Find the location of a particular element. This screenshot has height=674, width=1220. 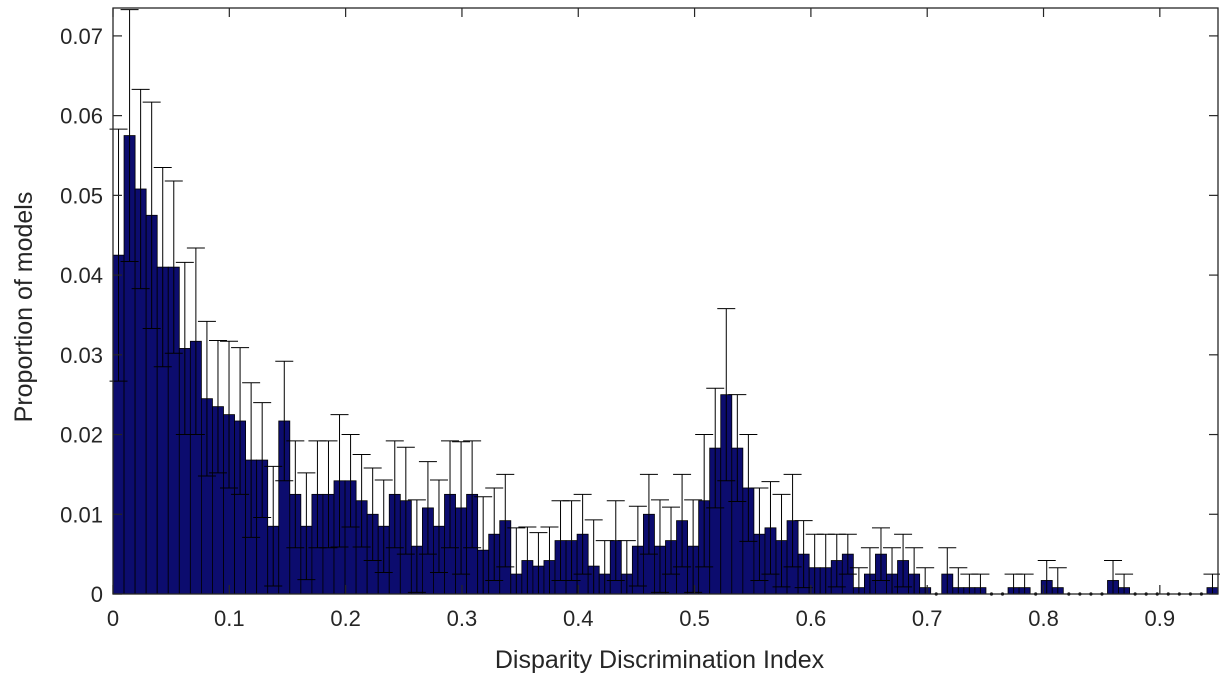

y-tick-label: 0.01 is located at coordinates (81, 514).